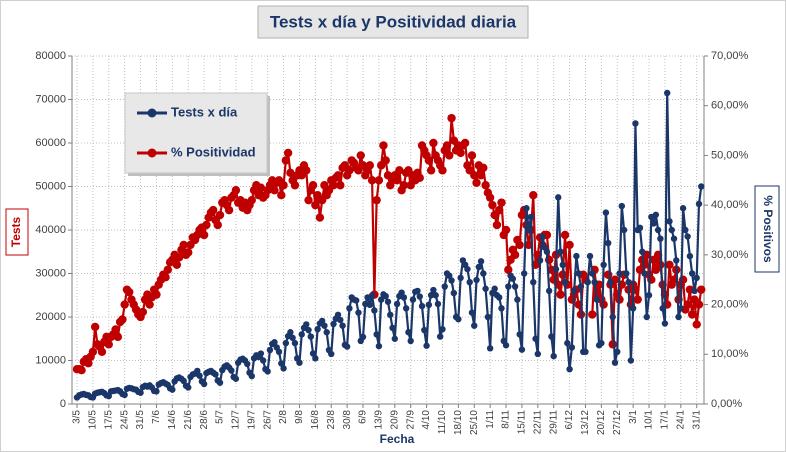  What do you see at coordinates (767, 229) in the screenshot?
I see `y2-label-box` at bounding box center [767, 229].